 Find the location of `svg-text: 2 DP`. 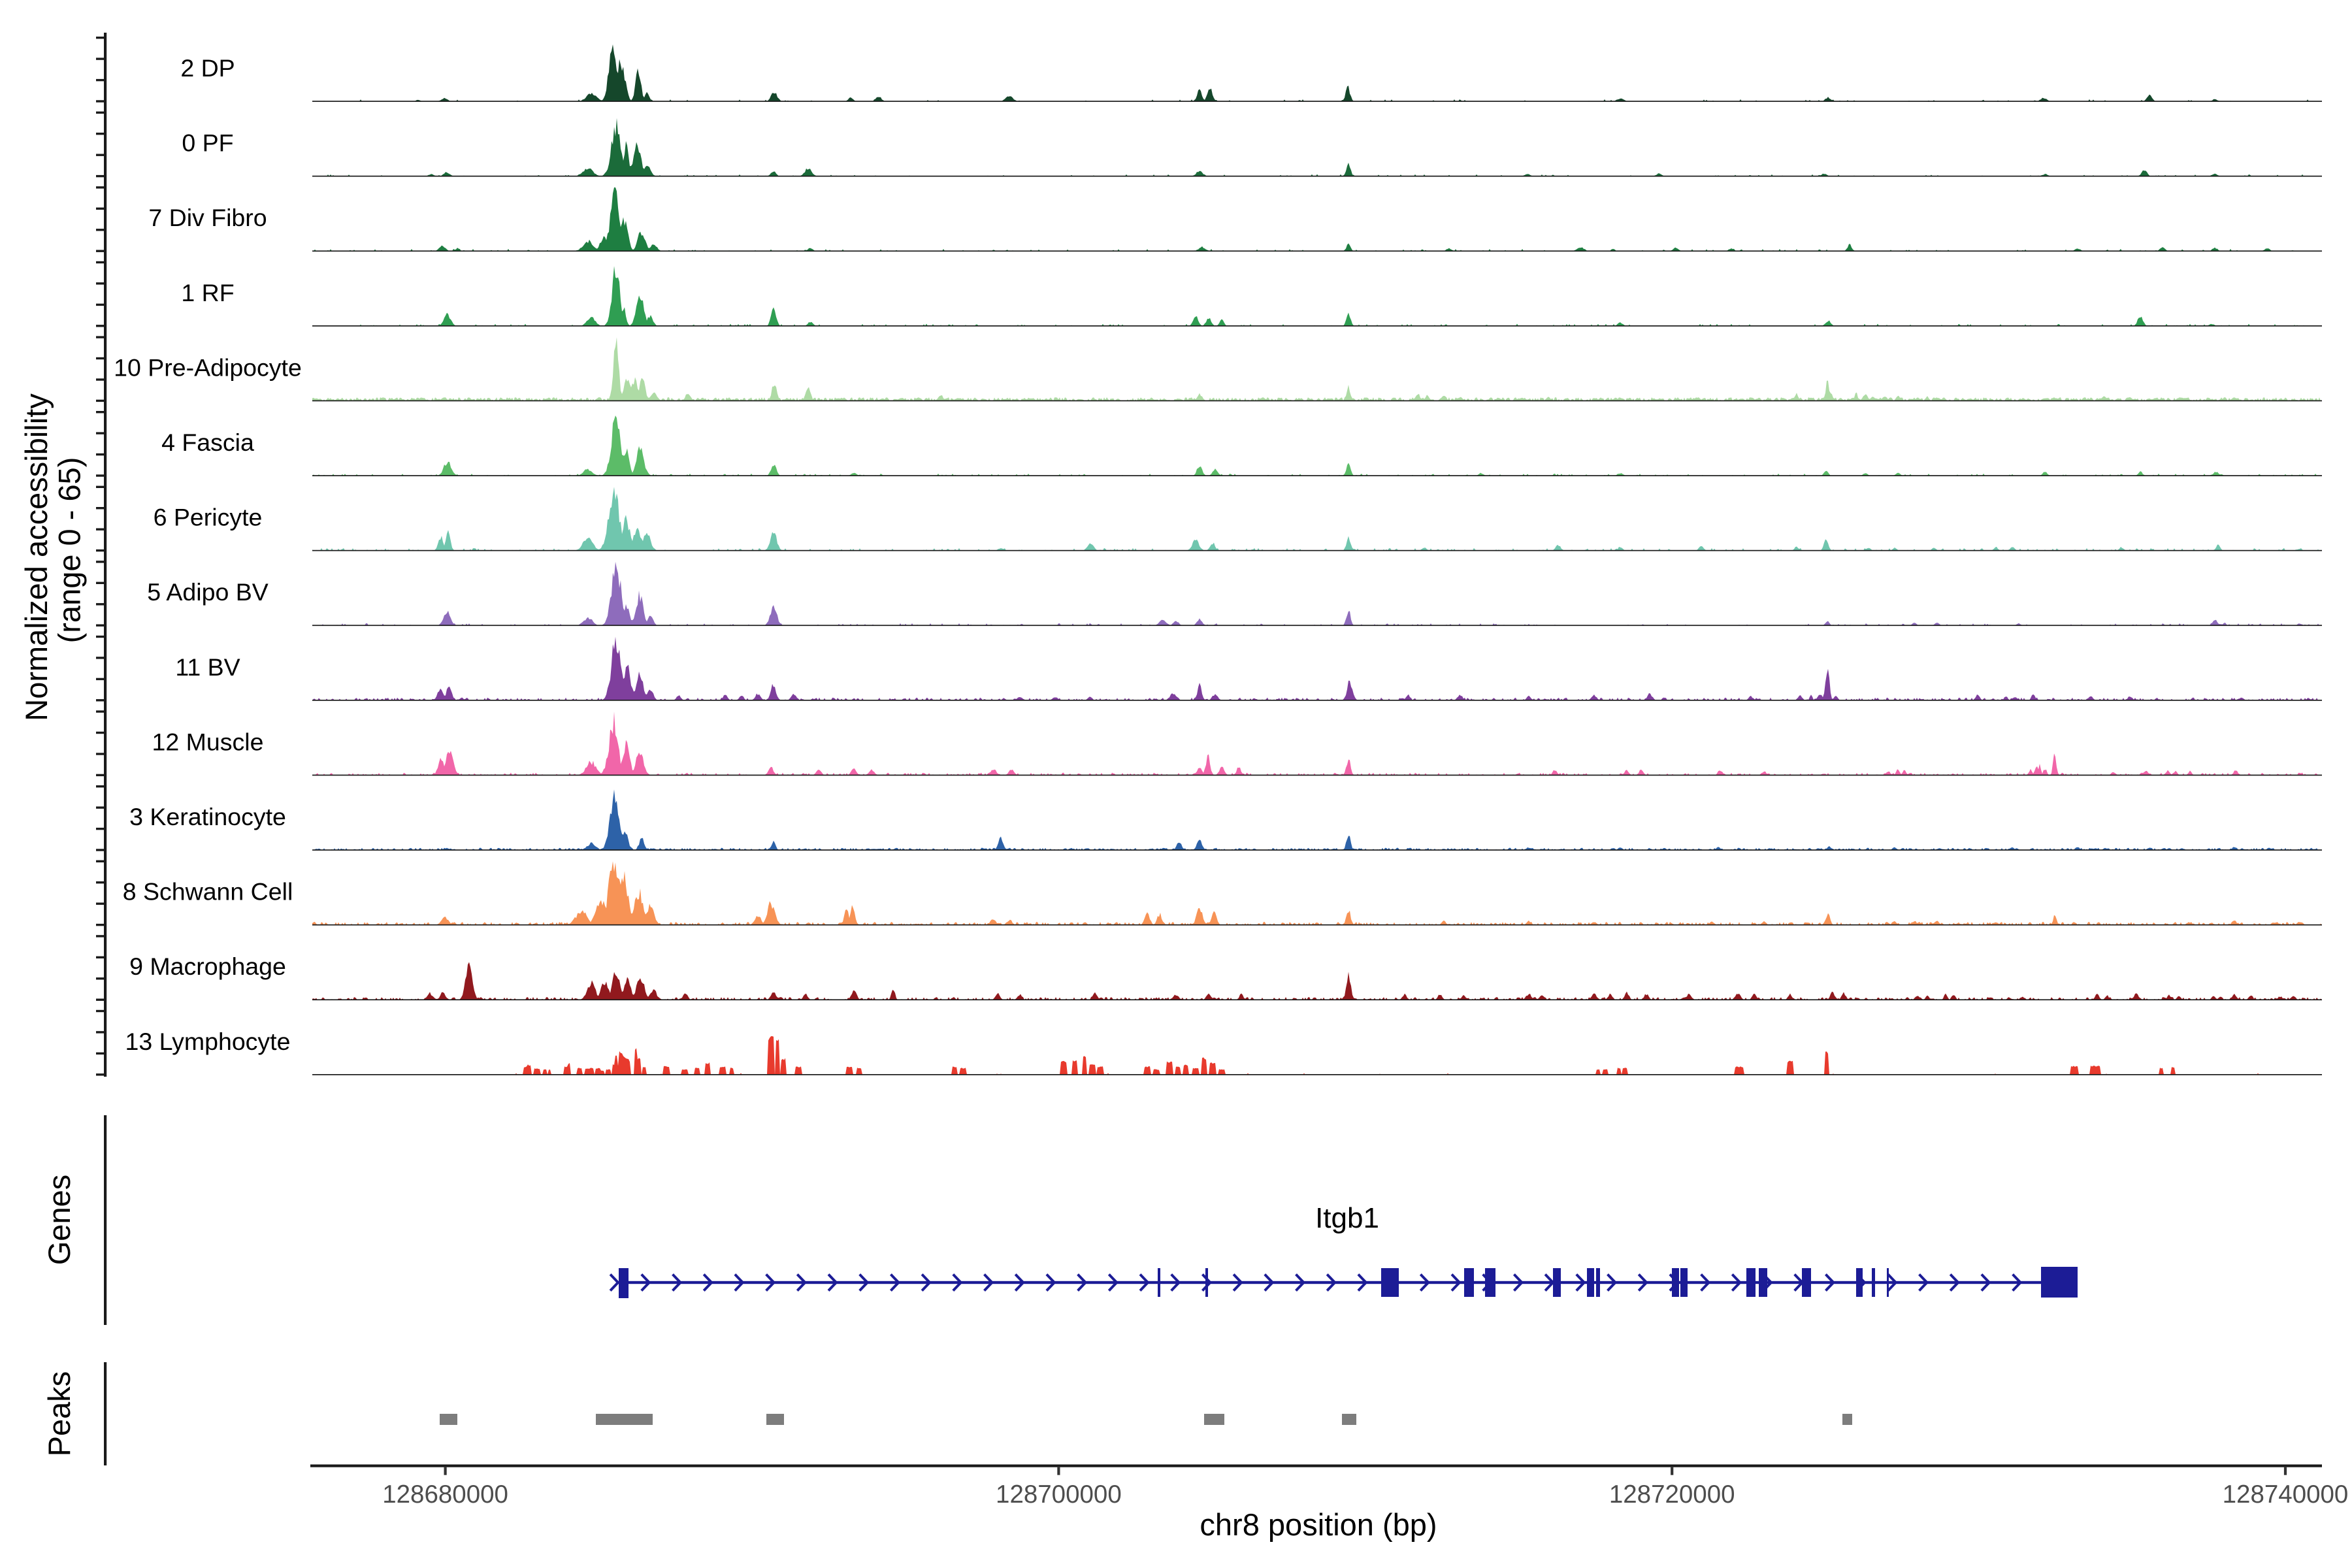

svg-text: 2 DP is located at coordinates (207, 68).